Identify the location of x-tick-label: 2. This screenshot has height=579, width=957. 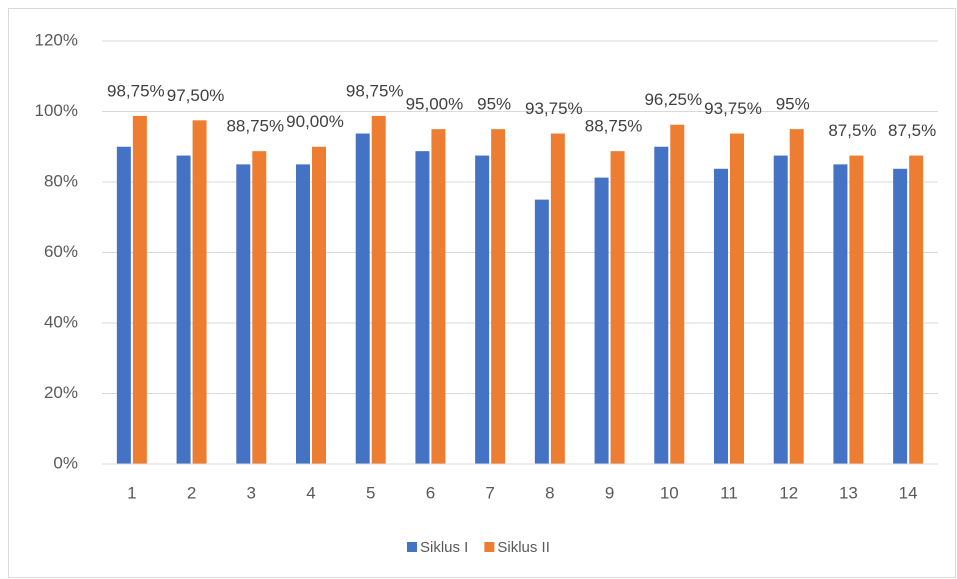
(191, 492).